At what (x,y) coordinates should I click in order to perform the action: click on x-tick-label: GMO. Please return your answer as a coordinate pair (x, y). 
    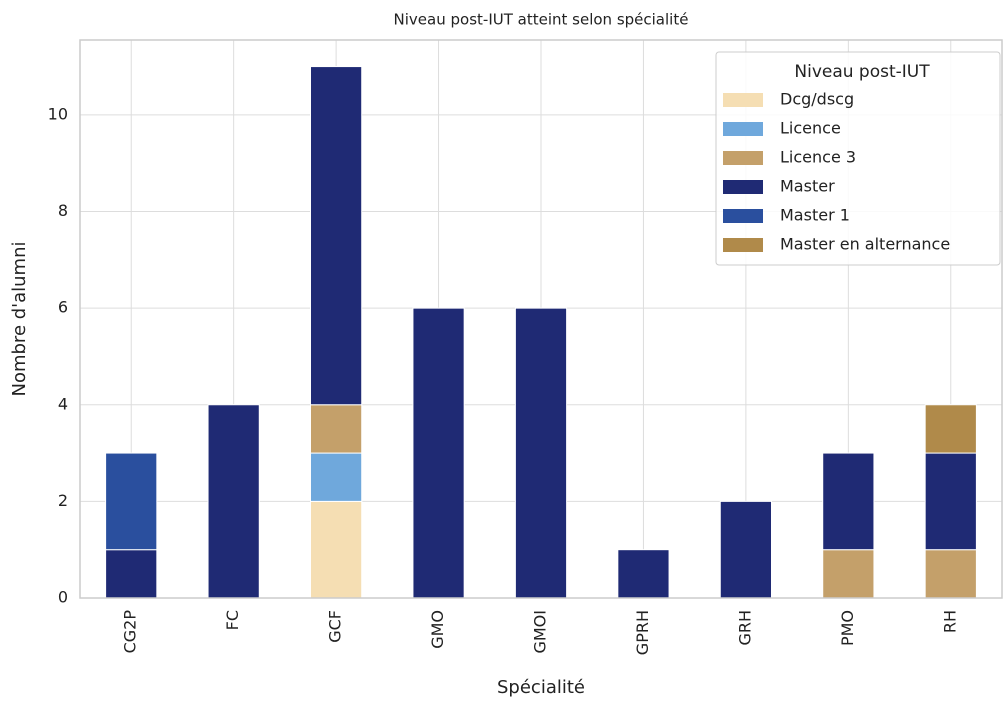
    Looking at the image, I should click on (437, 629).